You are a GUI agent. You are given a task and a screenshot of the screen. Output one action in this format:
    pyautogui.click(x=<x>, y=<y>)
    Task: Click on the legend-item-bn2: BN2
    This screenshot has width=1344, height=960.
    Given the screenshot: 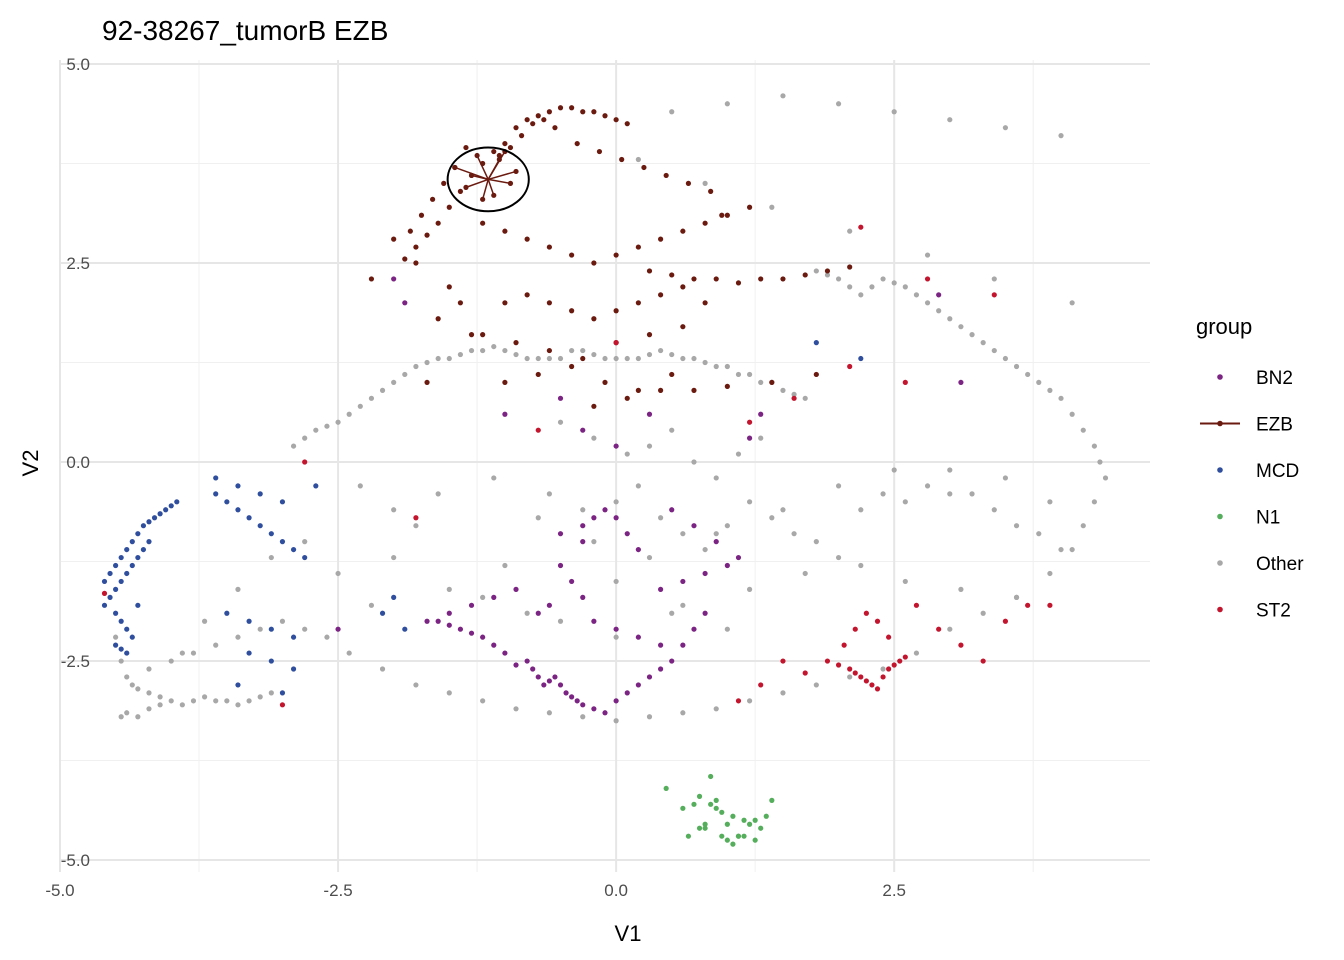 What is the action you would take?
    pyautogui.click(x=1255, y=378)
    